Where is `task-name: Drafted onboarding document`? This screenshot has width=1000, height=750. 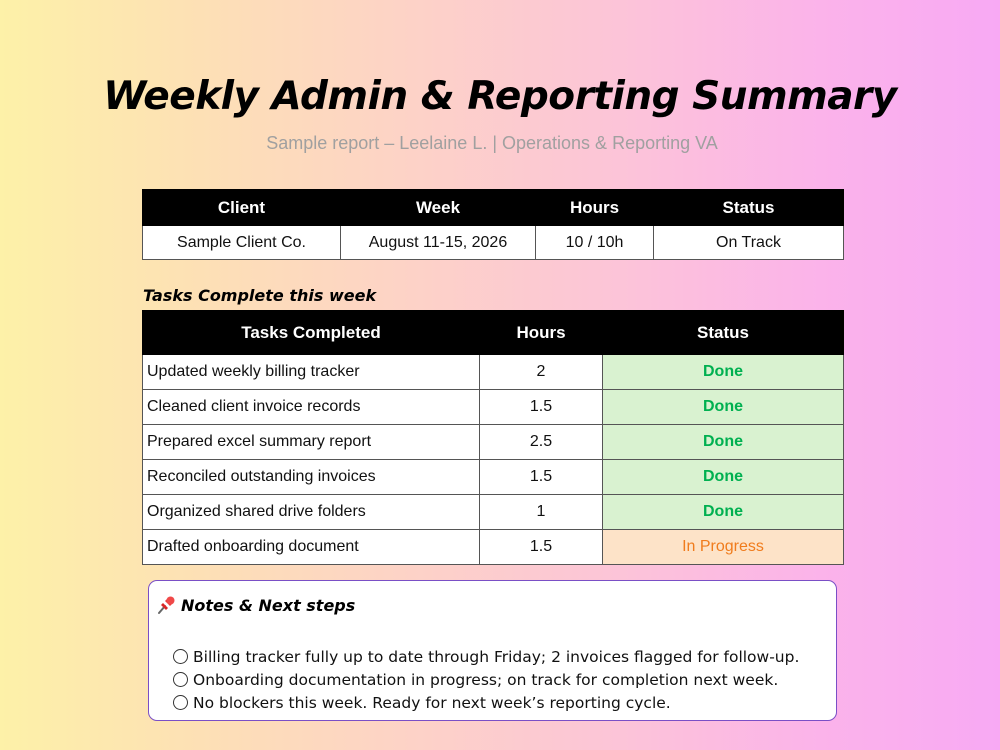 task-name: Drafted onboarding document is located at coordinates (311, 547).